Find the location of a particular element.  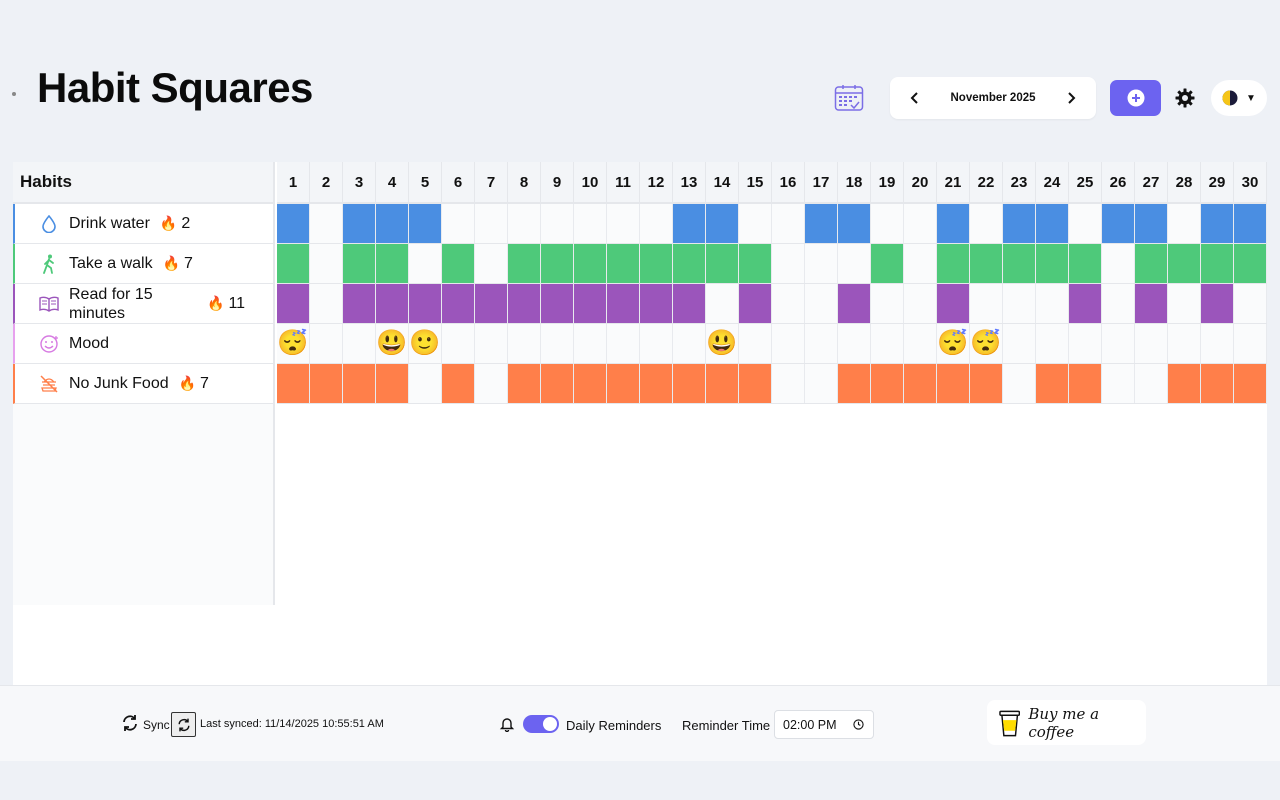

habit-row-no-junk-food: No Junk Food 🔥 7 is located at coordinates (143, 384).